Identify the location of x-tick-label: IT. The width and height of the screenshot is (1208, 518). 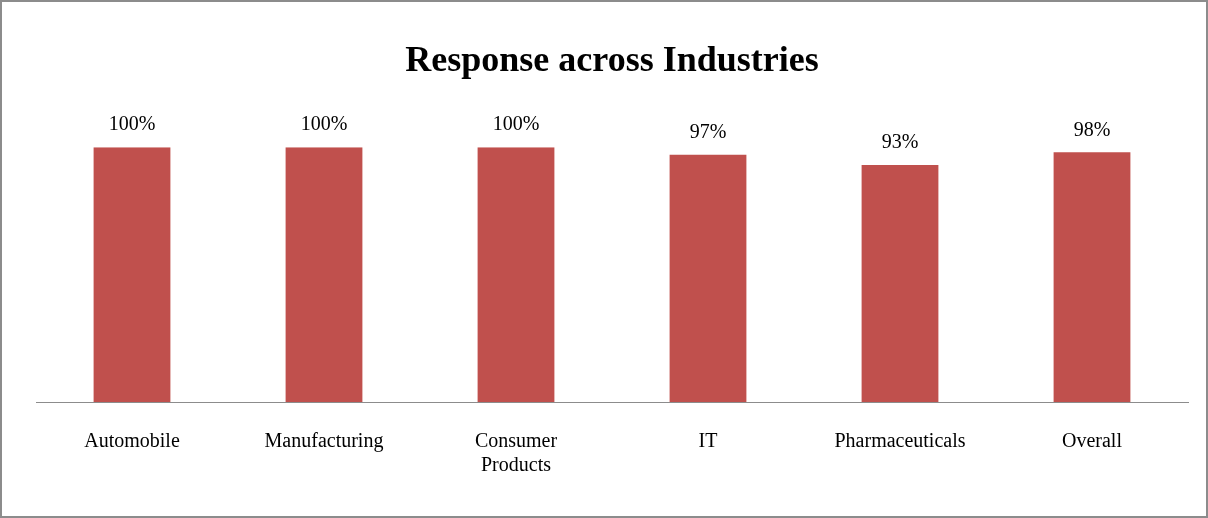
(708, 440).